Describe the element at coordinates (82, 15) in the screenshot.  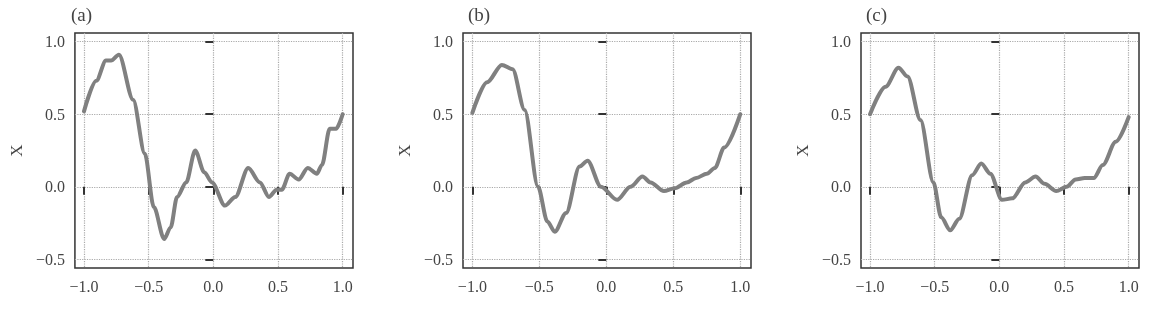
I see `chart-title: (a)` at that location.